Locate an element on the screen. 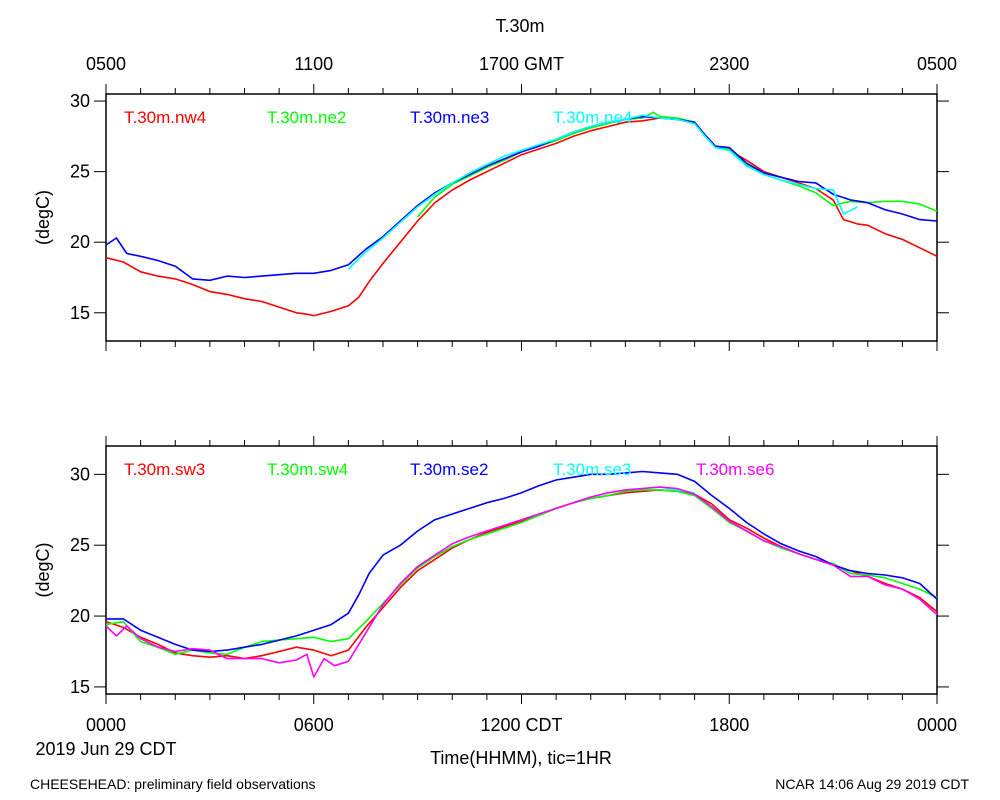 The width and height of the screenshot is (1000, 800). legend-label: T.30m.se2 is located at coordinates (449, 469).